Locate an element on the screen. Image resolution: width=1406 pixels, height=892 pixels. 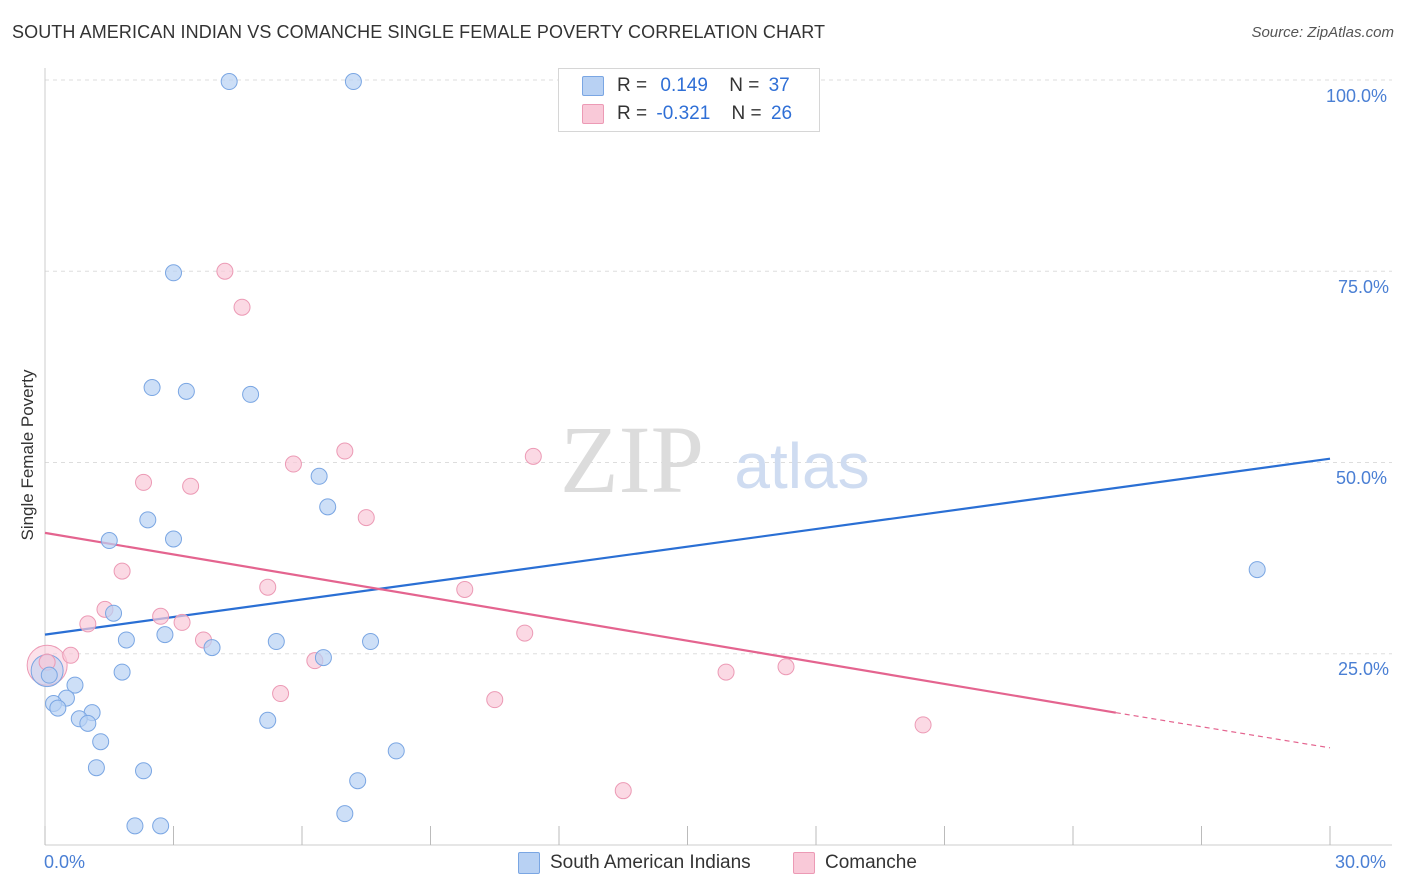
legend-r-value: -0.321 is located at coordinates (683, 113).